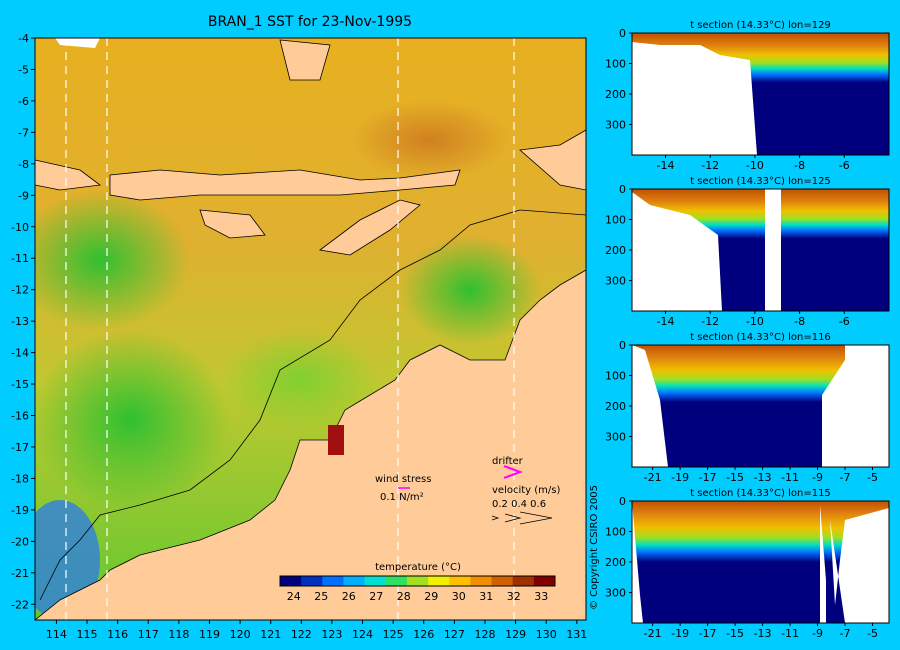  I want to click on lon-tick-label: 130, so click(546, 634).